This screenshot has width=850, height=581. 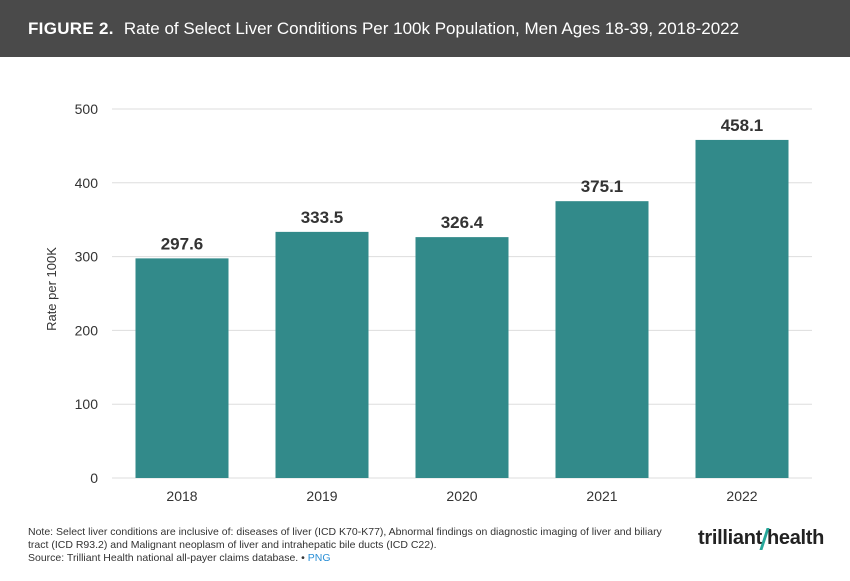 What do you see at coordinates (322, 217) in the screenshot?
I see `data-label-2019: 333.5` at bounding box center [322, 217].